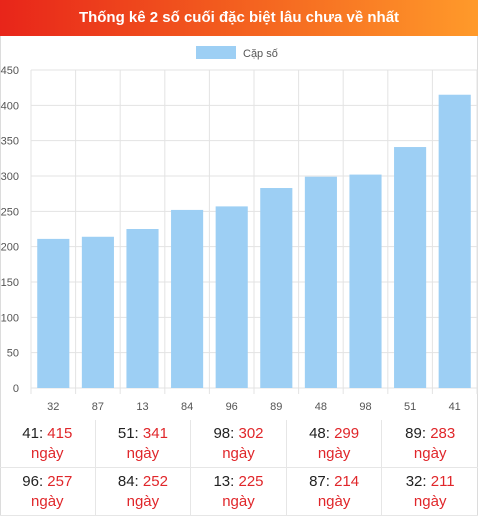 The width and height of the screenshot is (478, 516). I want to click on x-tick-label: 41, so click(455, 407).